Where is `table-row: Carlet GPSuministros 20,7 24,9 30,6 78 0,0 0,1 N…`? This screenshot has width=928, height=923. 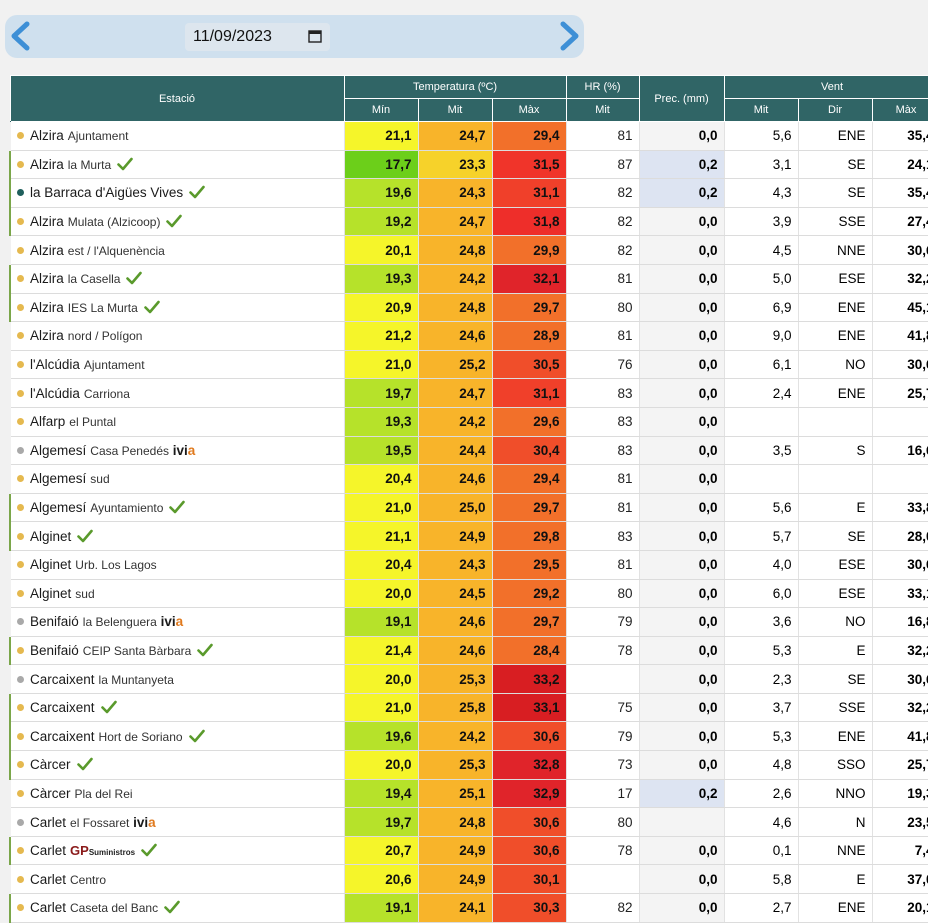
table-row: Carlet GPSuministros 20,7 24,9 30,6 78 0,0 0,1 N… is located at coordinates (468, 851).